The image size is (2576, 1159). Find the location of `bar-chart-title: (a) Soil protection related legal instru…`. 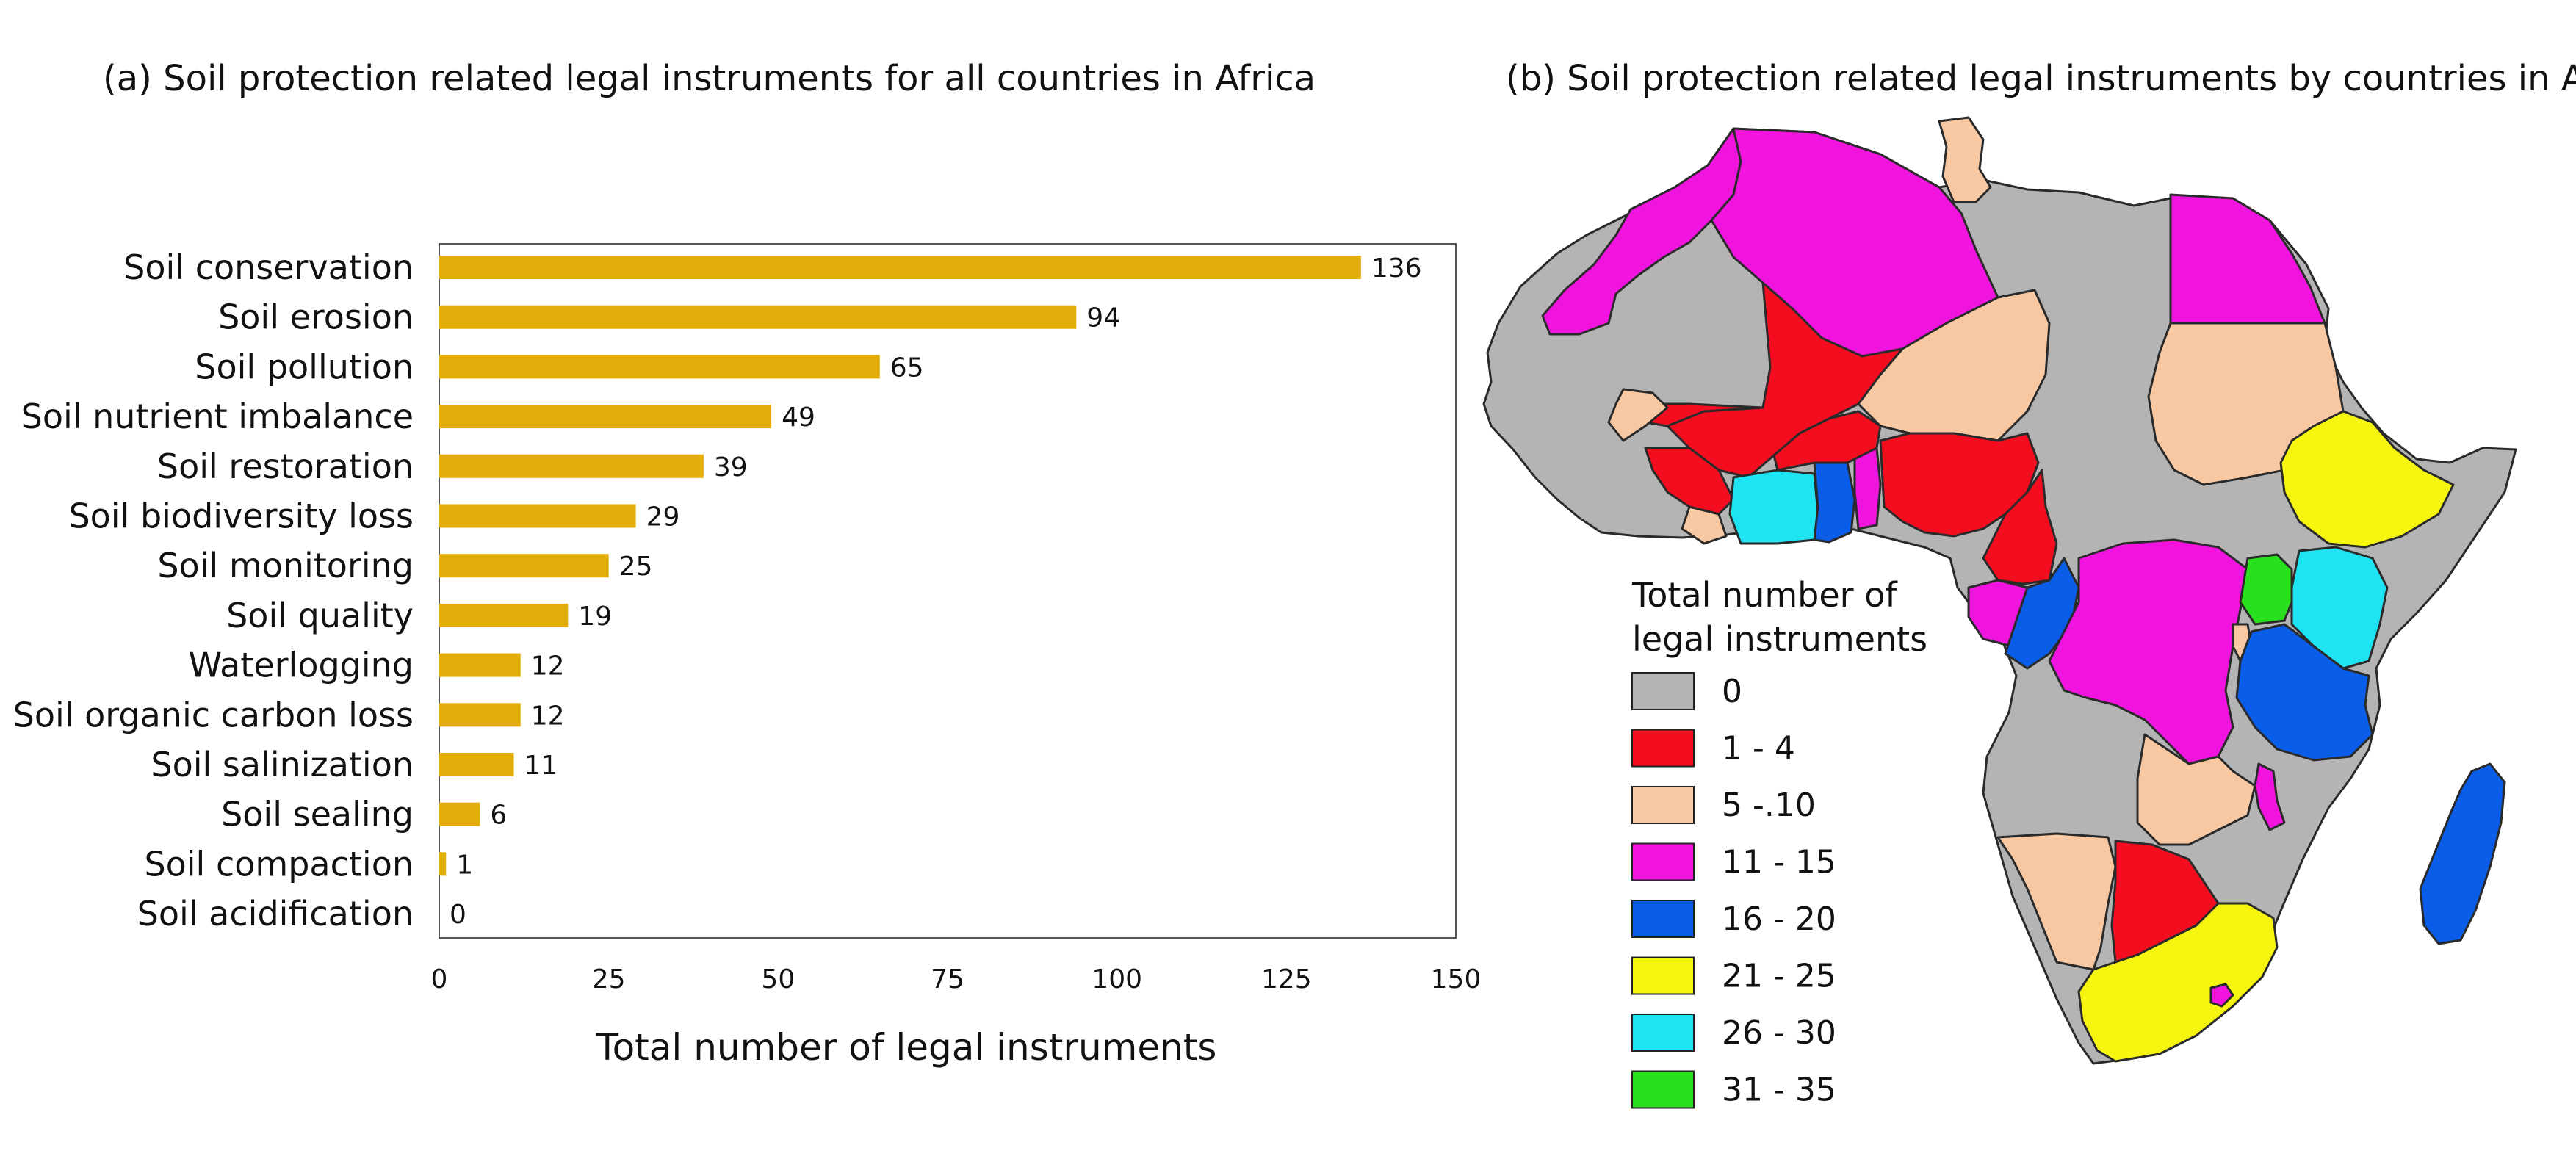

bar-chart-title: (a) Soil protection related legal instru… is located at coordinates (709, 78).